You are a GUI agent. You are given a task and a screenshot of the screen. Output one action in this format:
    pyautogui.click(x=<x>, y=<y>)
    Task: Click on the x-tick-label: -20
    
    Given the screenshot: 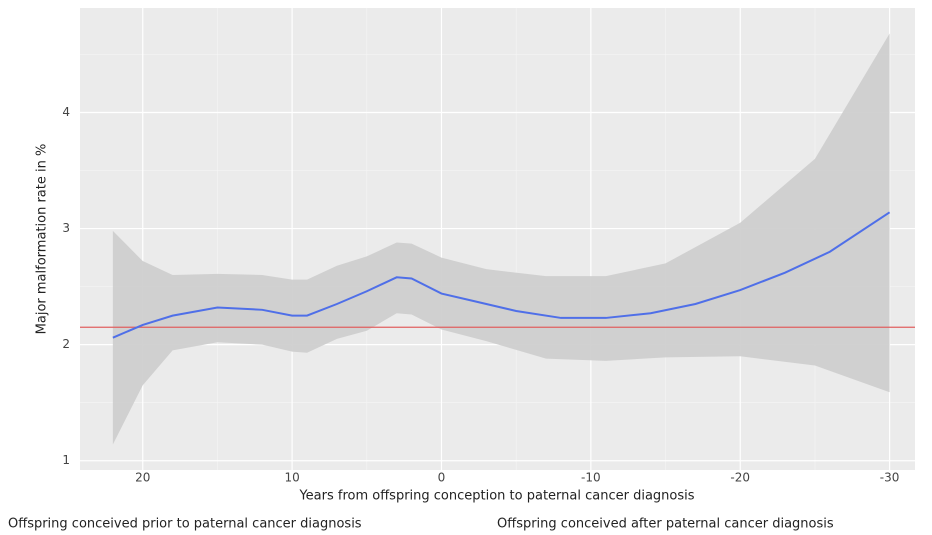 What is the action you would take?
    pyautogui.click(x=740, y=478)
    